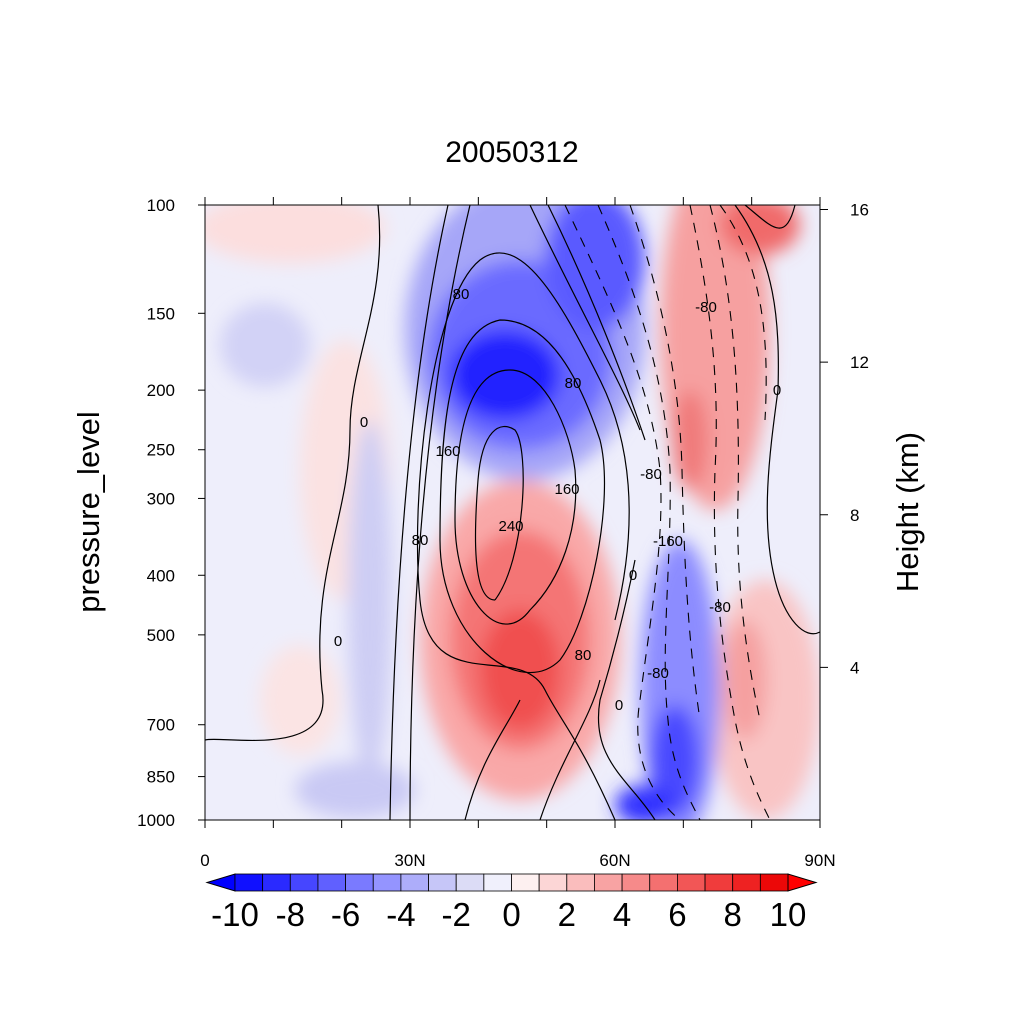  I want to click on axis-right: 16 12 8 4 Height (km), so click(872, 439).